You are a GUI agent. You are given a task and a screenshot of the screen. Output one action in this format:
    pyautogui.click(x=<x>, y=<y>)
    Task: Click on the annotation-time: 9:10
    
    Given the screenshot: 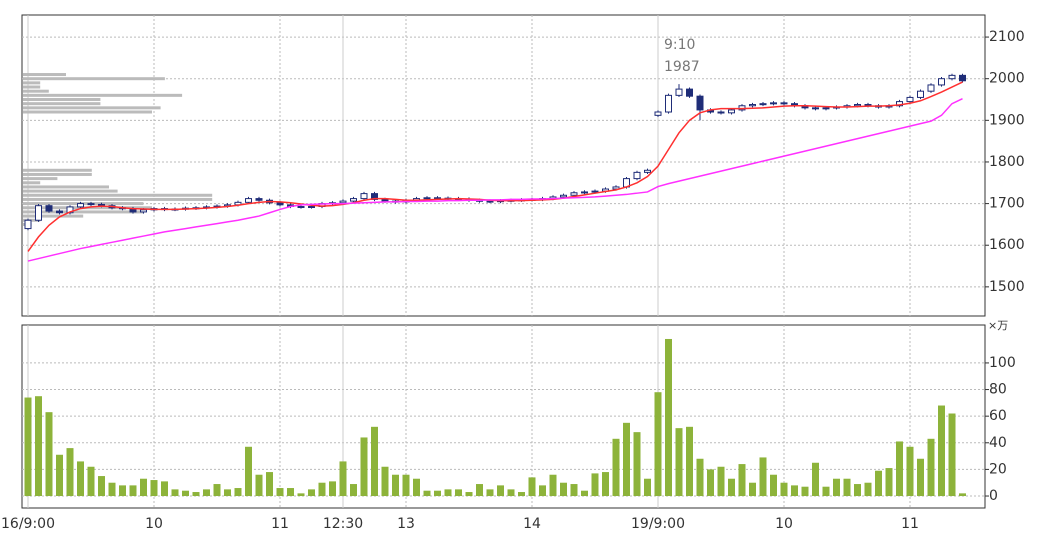 What is the action you would take?
    pyautogui.click(x=679, y=45)
    